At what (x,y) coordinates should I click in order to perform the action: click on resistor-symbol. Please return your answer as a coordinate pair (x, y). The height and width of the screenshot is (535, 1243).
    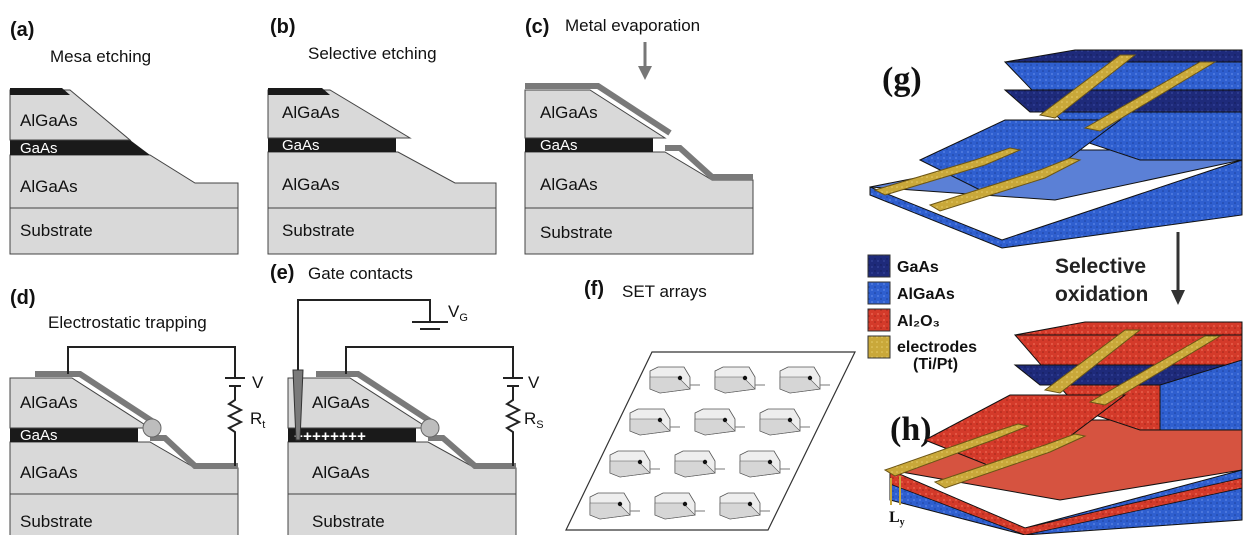
    Looking at the image, I should click on (513, 426).